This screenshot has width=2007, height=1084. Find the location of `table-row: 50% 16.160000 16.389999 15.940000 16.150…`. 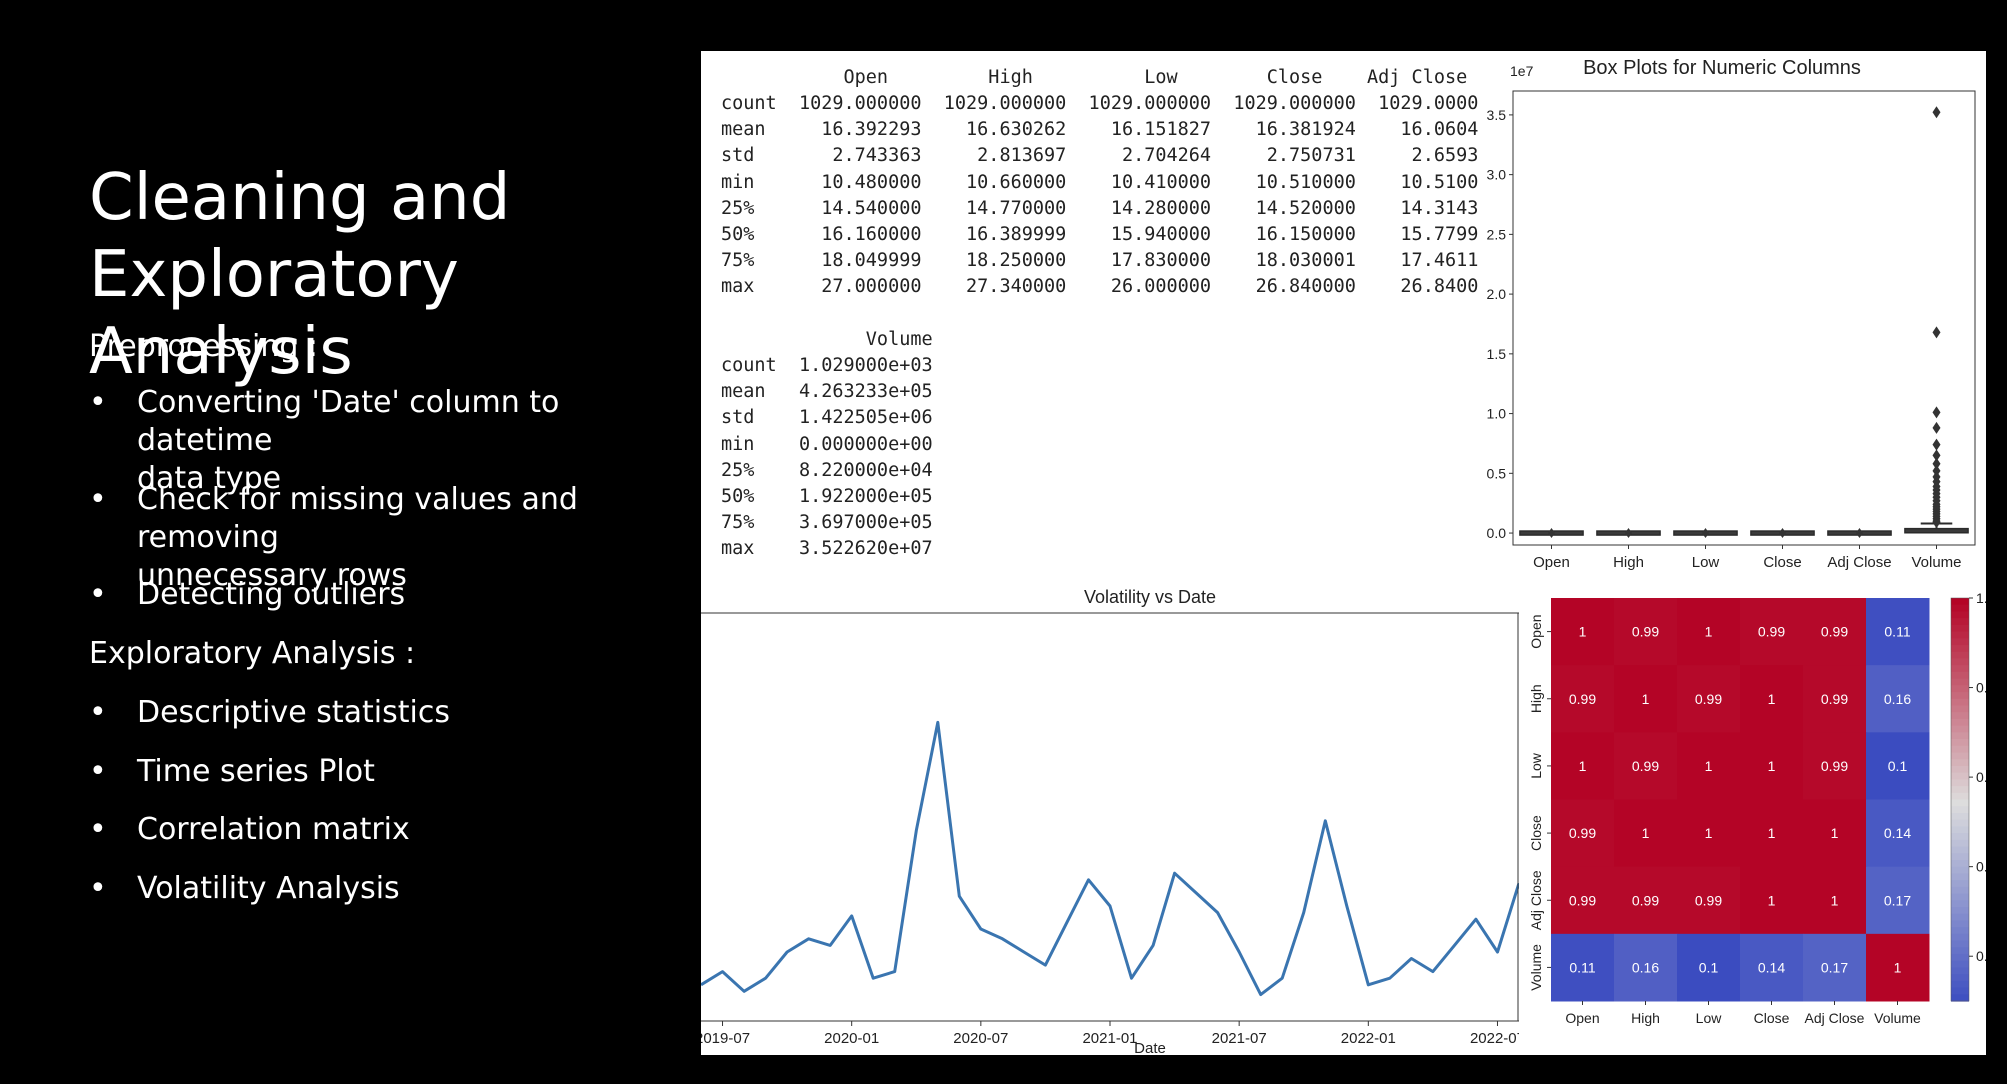

table-row: 50% 16.160000 16.389999 15.940000 16.150… is located at coordinates (1111, 234).